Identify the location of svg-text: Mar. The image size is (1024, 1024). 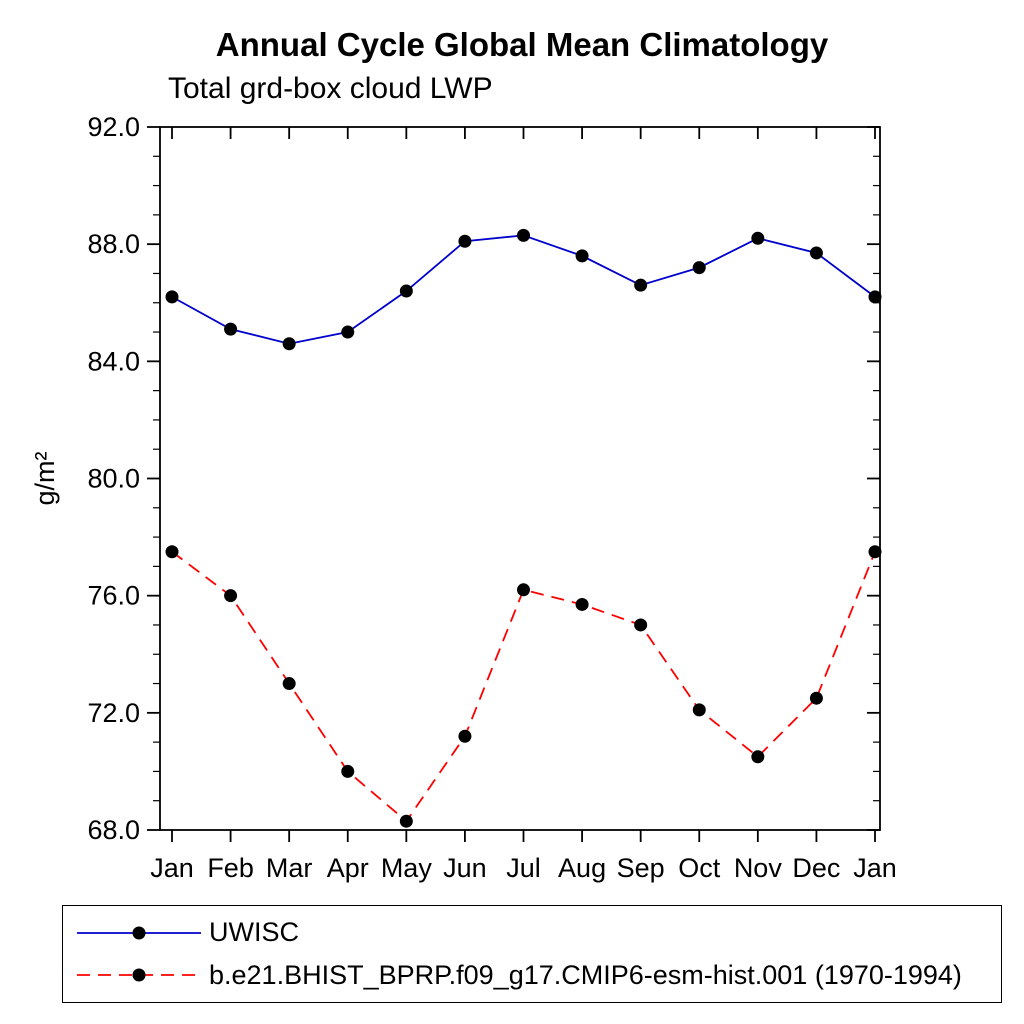
(289, 868).